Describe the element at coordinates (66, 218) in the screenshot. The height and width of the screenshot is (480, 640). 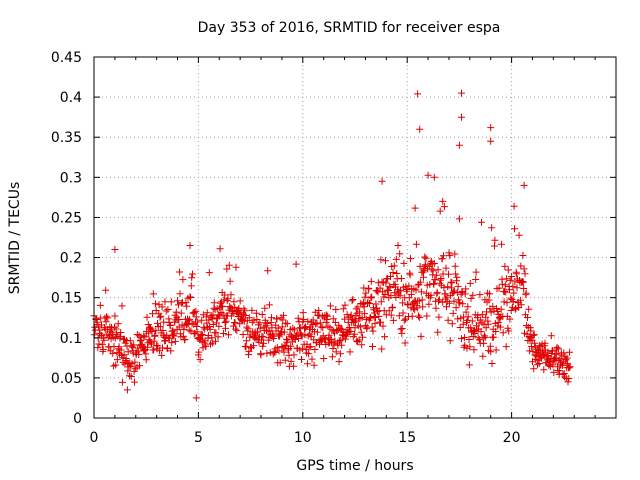
I see `y-tick-label: 0.25` at that location.